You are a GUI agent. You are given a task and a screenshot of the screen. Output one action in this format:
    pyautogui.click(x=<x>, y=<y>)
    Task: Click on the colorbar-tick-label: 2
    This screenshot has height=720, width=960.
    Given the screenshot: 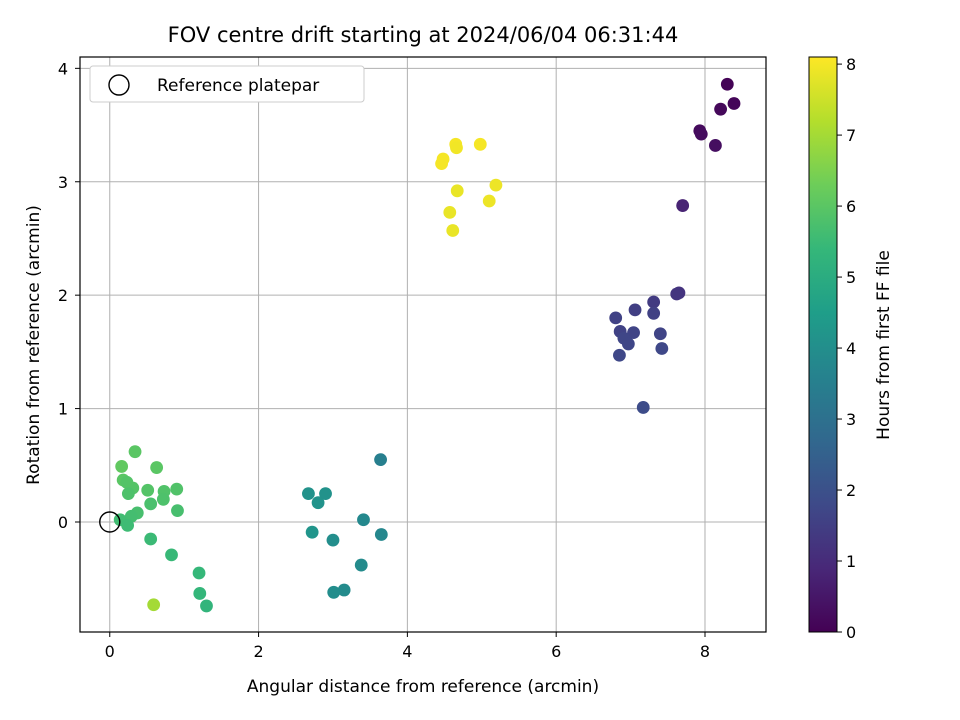 What is the action you would take?
    pyautogui.click(x=851, y=490)
    